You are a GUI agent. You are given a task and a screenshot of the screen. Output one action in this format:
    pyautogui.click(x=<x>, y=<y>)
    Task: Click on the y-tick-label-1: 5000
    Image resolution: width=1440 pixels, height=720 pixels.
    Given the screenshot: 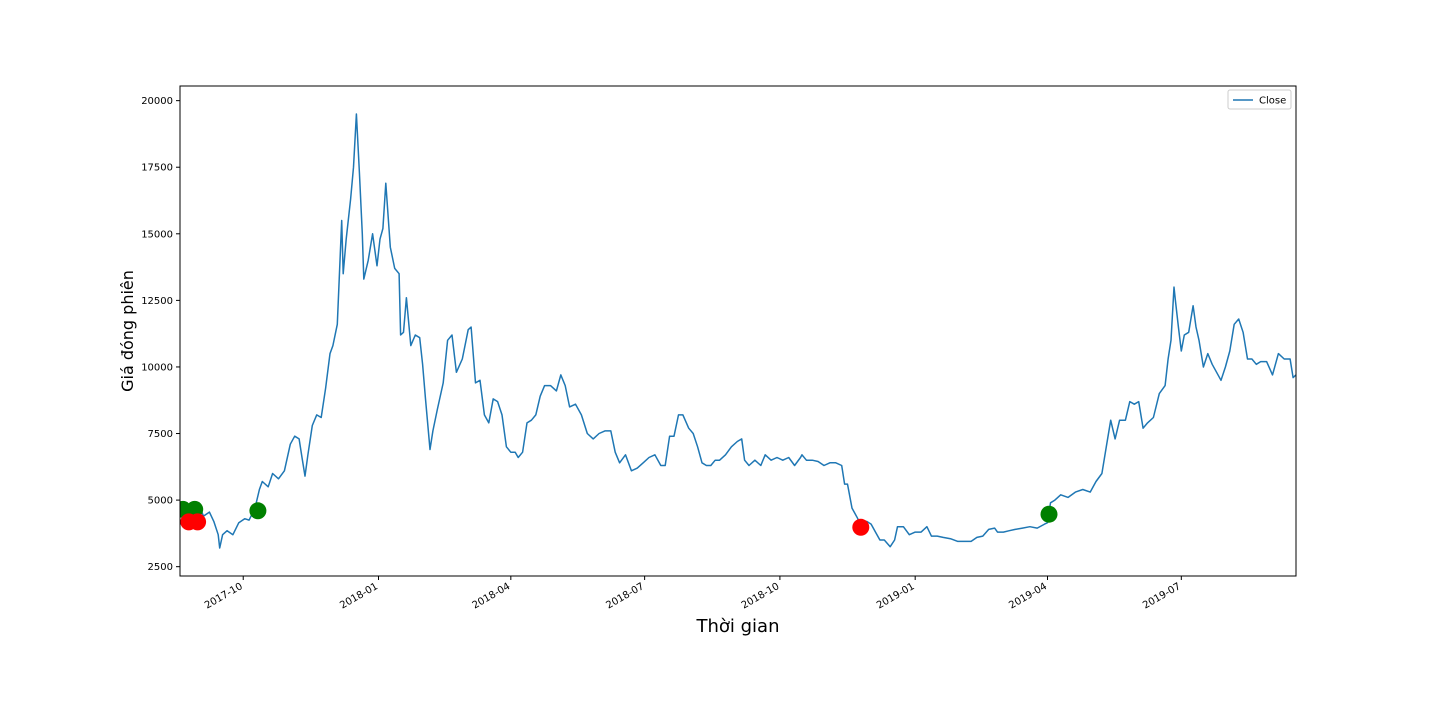 What is the action you would take?
    pyautogui.click(x=160, y=501)
    